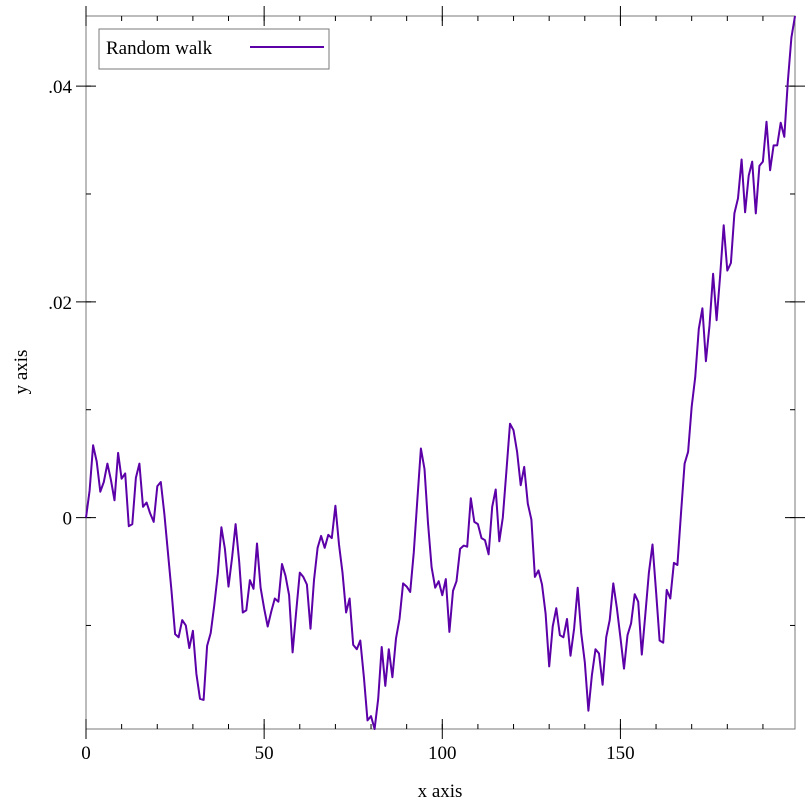  Describe the element at coordinates (620, 753) in the screenshot. I see `x-tick-label: 150` at that location.